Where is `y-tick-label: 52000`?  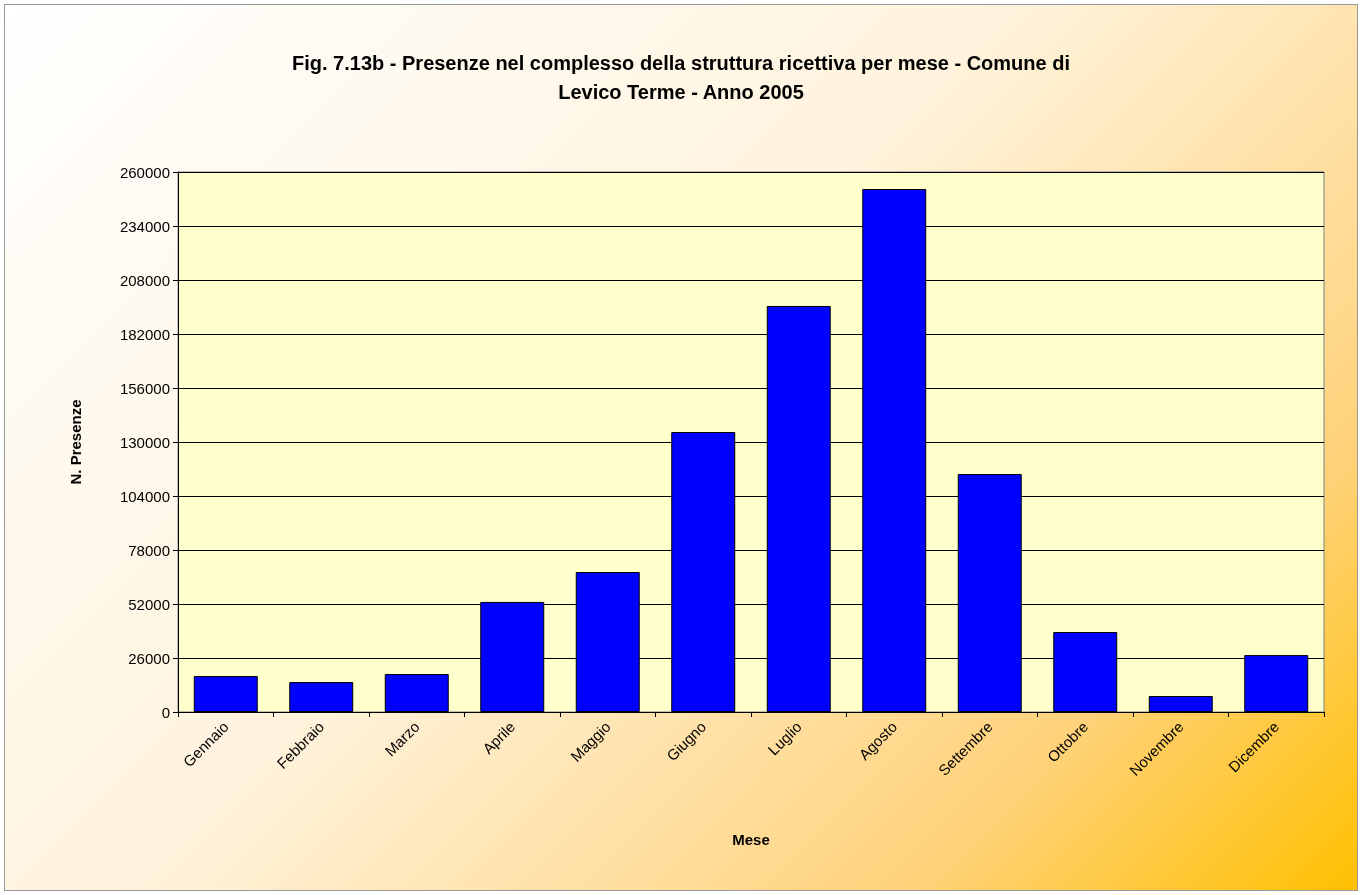
y-tick-label: 52000 is located at coordinates (149, 604).